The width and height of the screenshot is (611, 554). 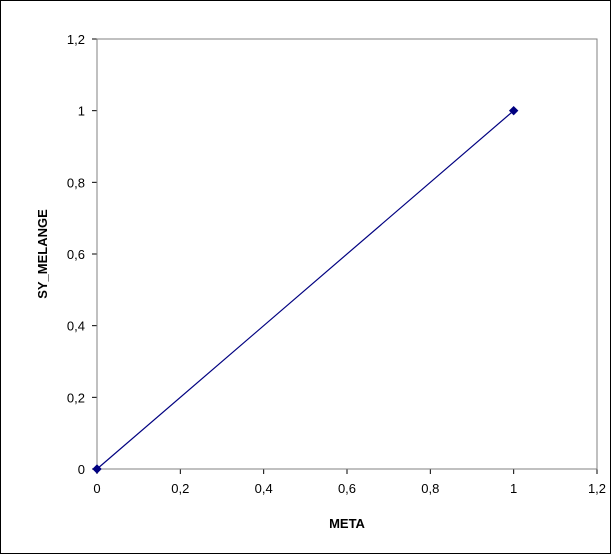 What do you see at coordinates (180, 488) in the screenshot?
I see `x-tick-label: 0,2` at bounding box center [180, 488].